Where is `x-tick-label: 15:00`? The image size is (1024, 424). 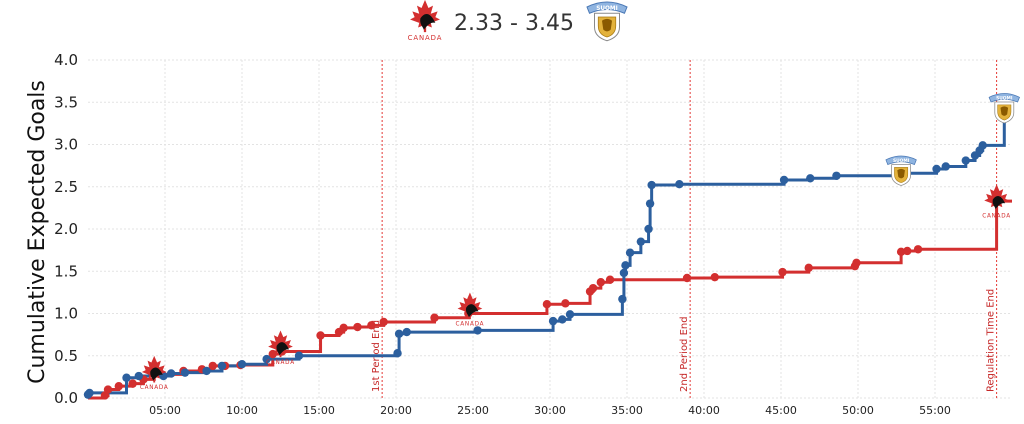 x-tick-label: 15:00 is located at coordinates (319, 410).